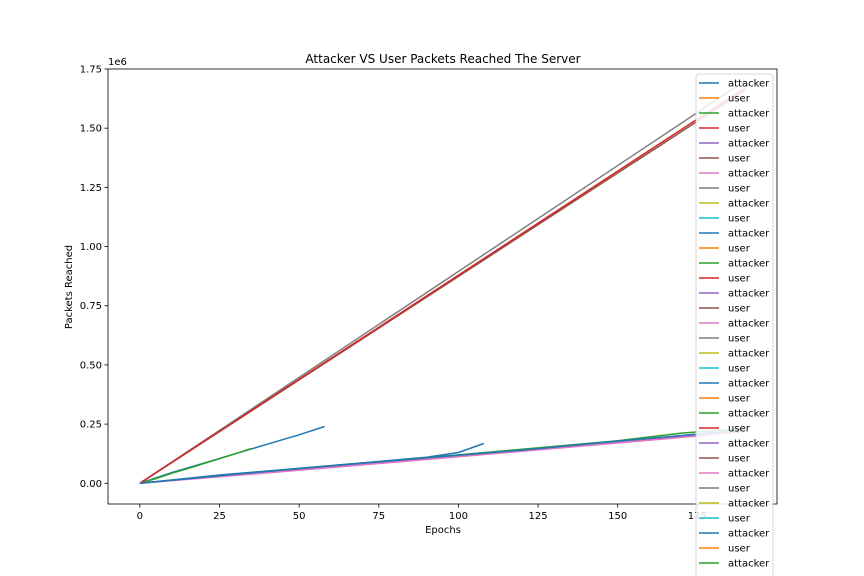 Image resolution: width=864 pixels, height=576 pixels. What do you see at coordinates (617, 516) in the screenshot?
I see `x-tick-label: 150` at bounding box center [617, 516].